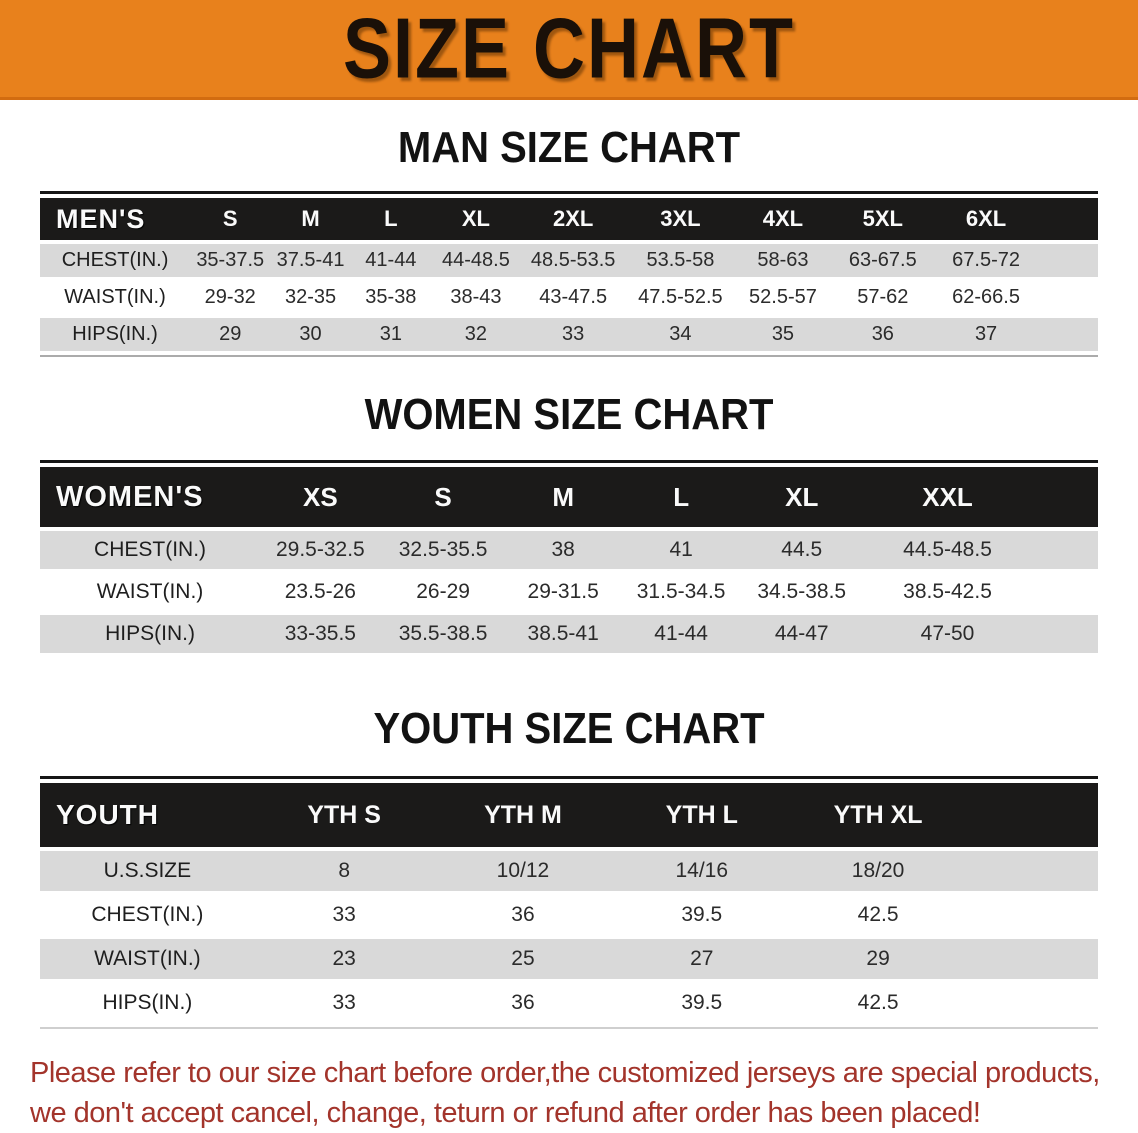  I want to click on column-header: XXL, so click(980, 497).